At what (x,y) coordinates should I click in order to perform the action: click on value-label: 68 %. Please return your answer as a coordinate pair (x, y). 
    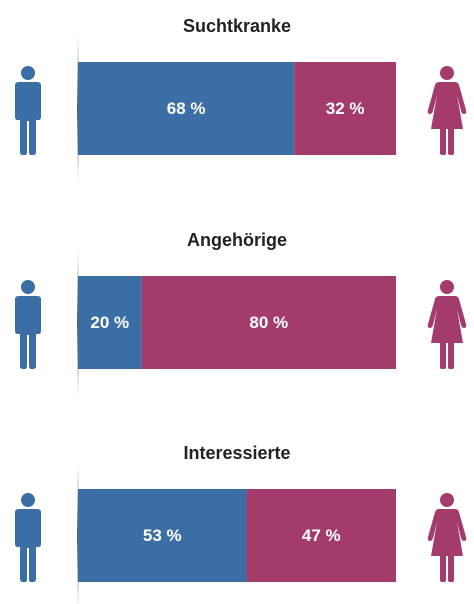
    Looking at the image, I should click on (186, 108).